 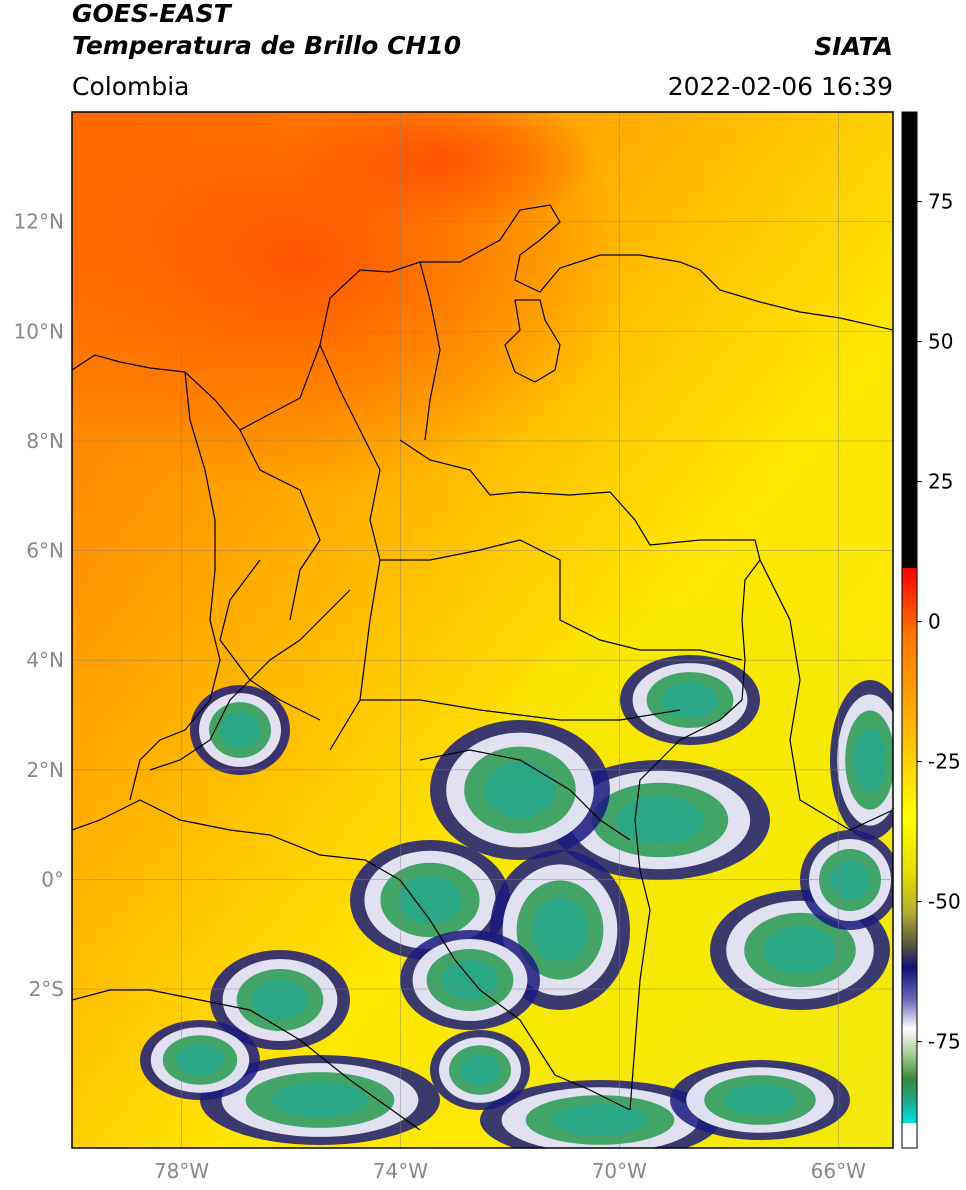 I want to click on lon-tick-label: 66°W, so click(x=838, y=1171).